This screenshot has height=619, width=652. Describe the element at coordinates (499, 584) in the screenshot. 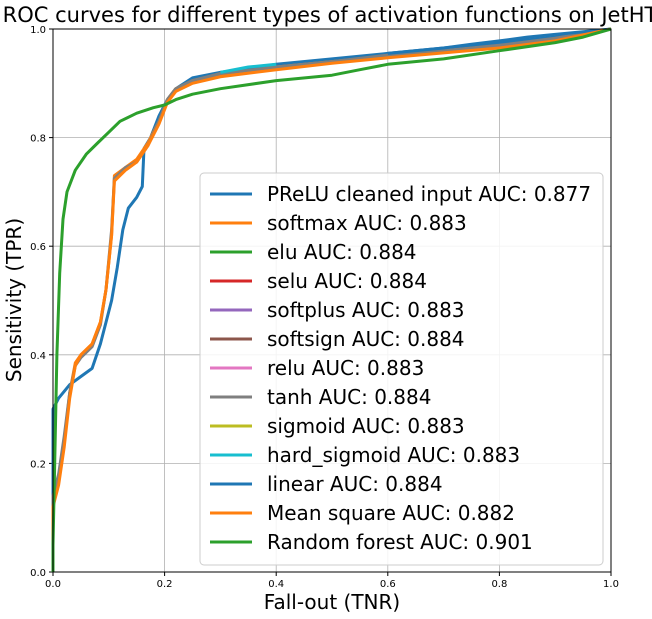

I see `x-tick-label: 0.8` at that location.